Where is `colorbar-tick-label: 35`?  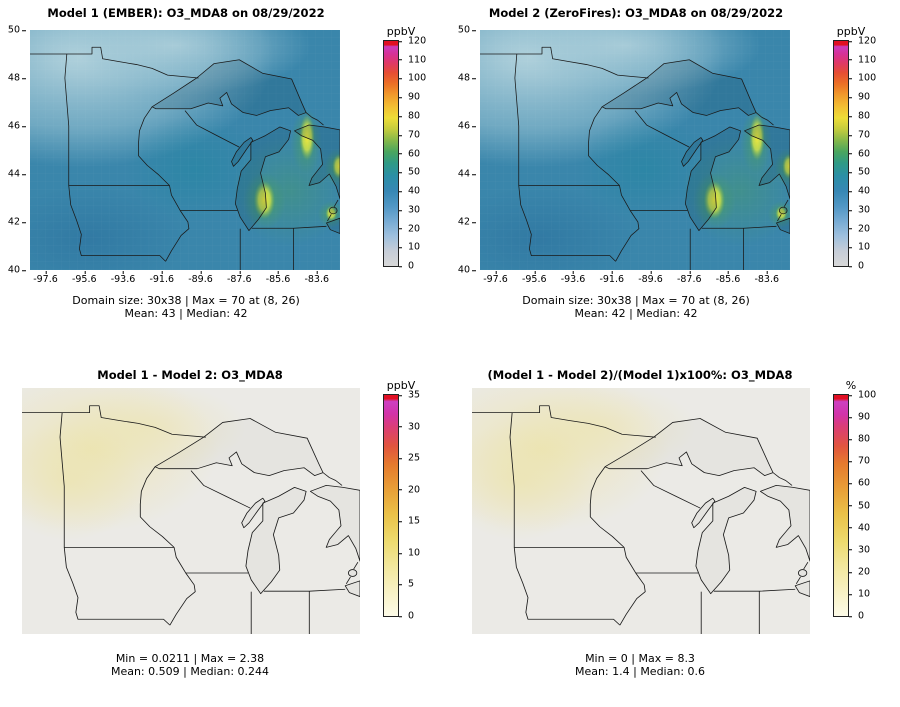
colorbar-tick-label: 35 is located at coordinates (409, 395).